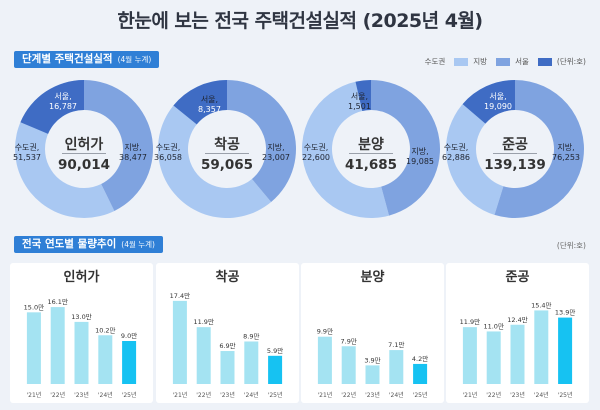  What do you see at coordinates (209, 104) in the screenshot?
I see `donut-seoul-label: 서울, 8,357` at bounding box center [209, 104].